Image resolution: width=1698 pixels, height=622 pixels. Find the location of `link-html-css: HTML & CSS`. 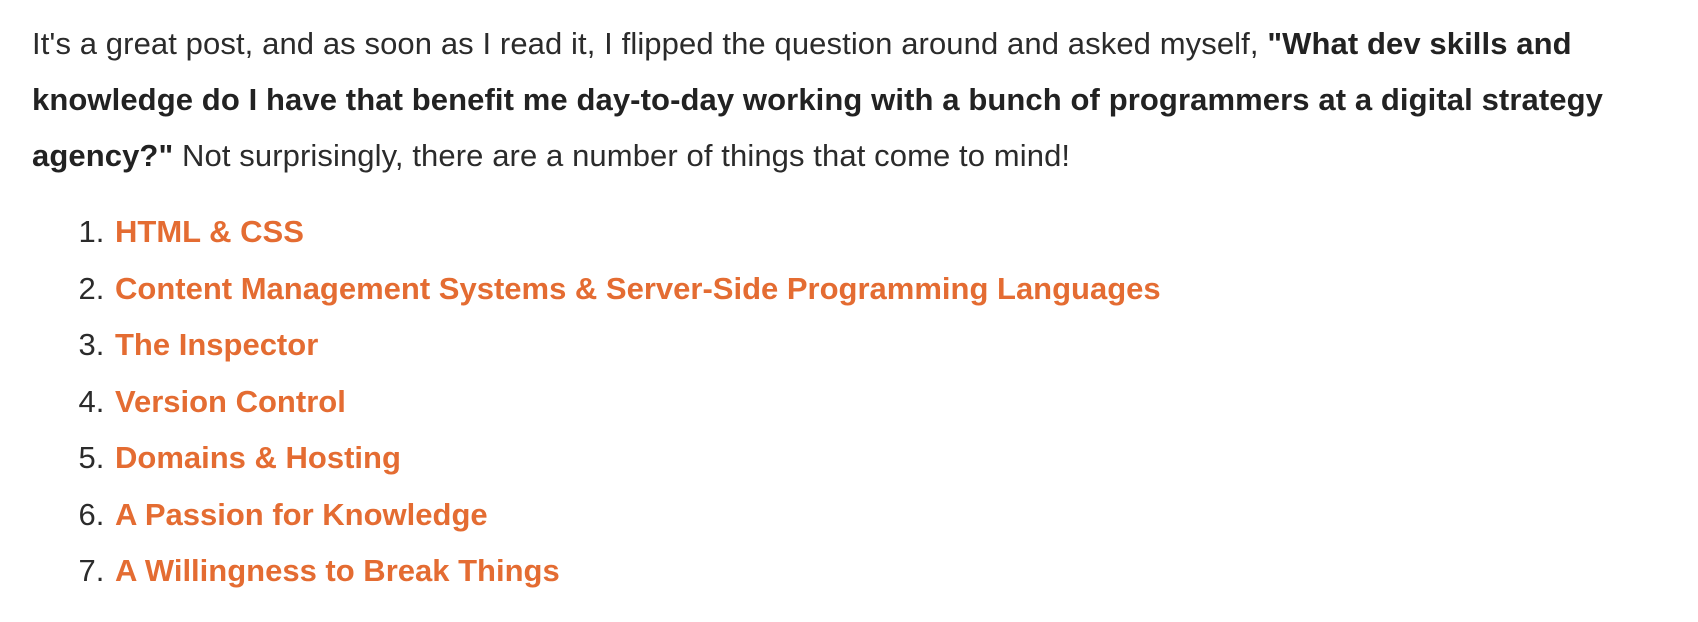

link-html-css: HTML & CSS is located at coordinates (209, 231).